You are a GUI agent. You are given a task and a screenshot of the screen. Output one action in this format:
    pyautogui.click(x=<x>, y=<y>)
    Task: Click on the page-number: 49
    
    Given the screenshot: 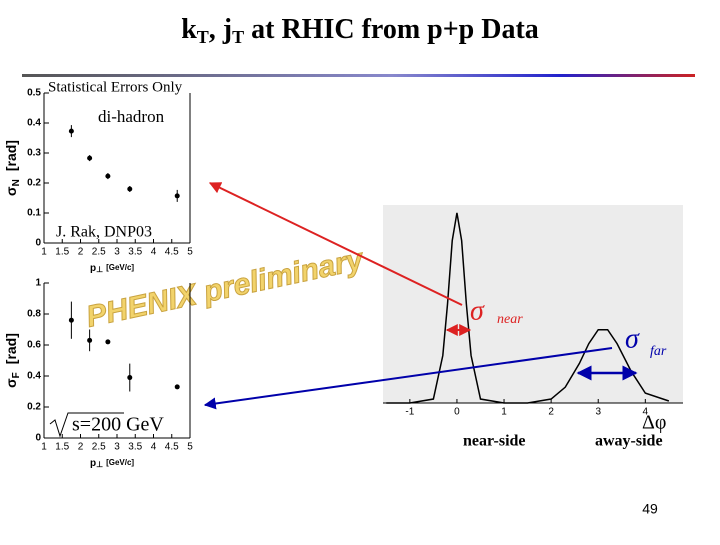 What is the action you would take?
    pyautogui.click(x=650, y=509)
    